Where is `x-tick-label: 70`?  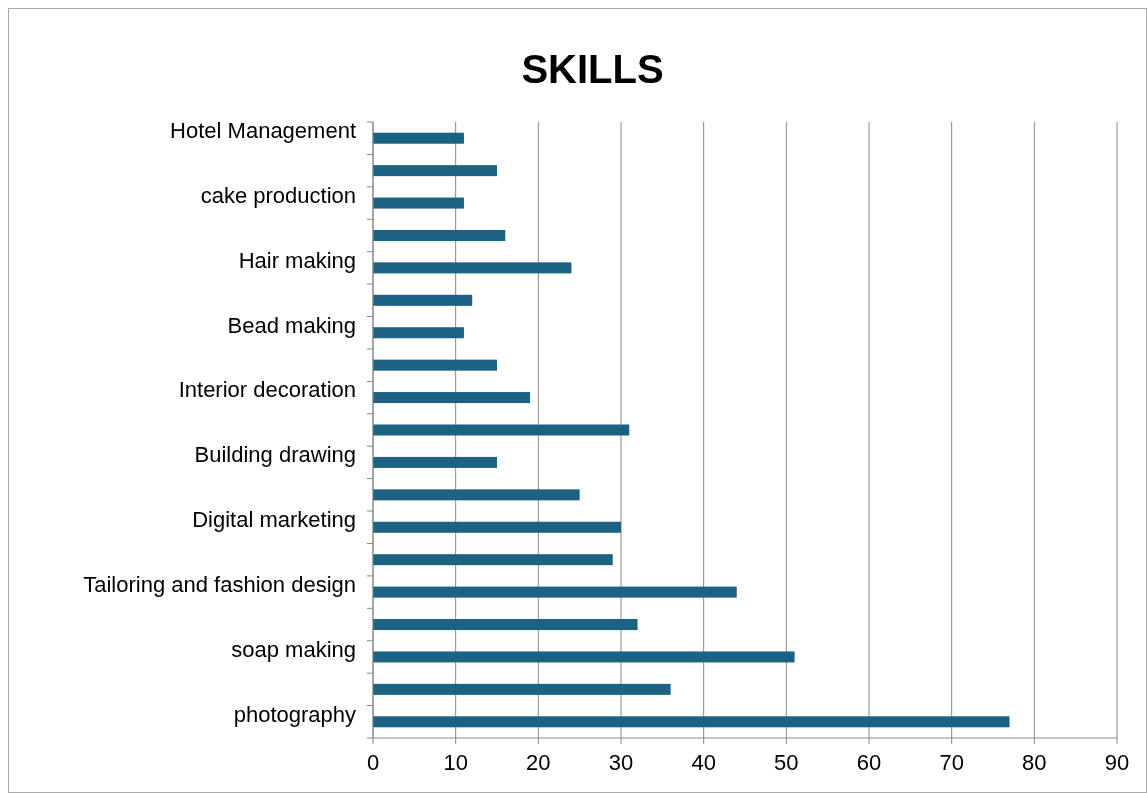 x-tick-label: 70 is located at coordinates (951, 762).